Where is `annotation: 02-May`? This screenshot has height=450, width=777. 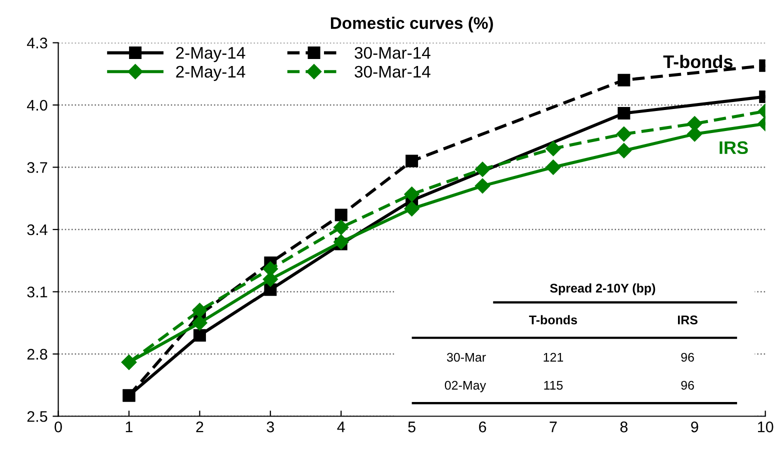
annotation: 02-May is located at coordinates (465, 386).